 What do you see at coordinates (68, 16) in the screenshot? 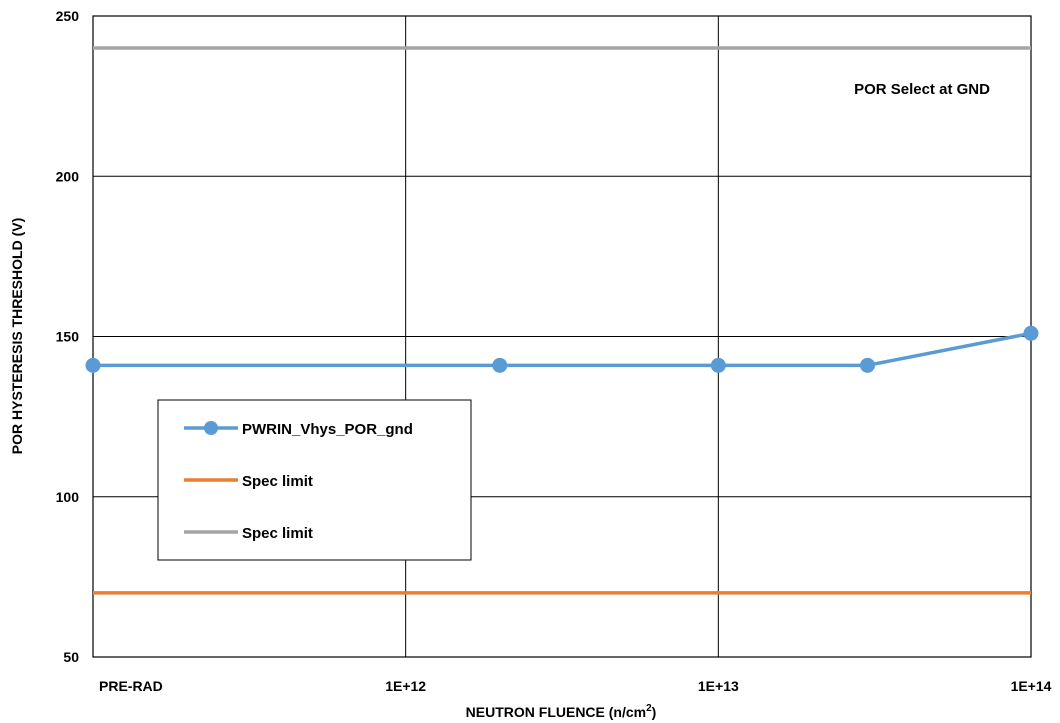
I see `y-tick-label: 250` at bounding box center [68, 16].